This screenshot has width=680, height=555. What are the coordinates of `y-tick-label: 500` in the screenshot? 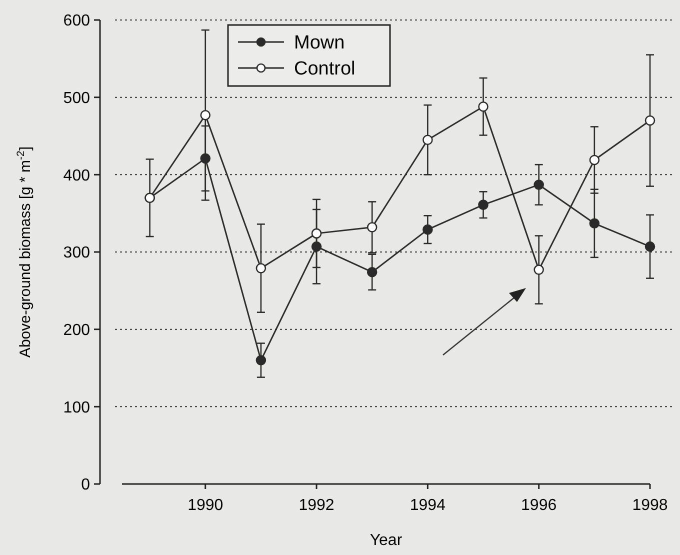 It's located at (76, 98).